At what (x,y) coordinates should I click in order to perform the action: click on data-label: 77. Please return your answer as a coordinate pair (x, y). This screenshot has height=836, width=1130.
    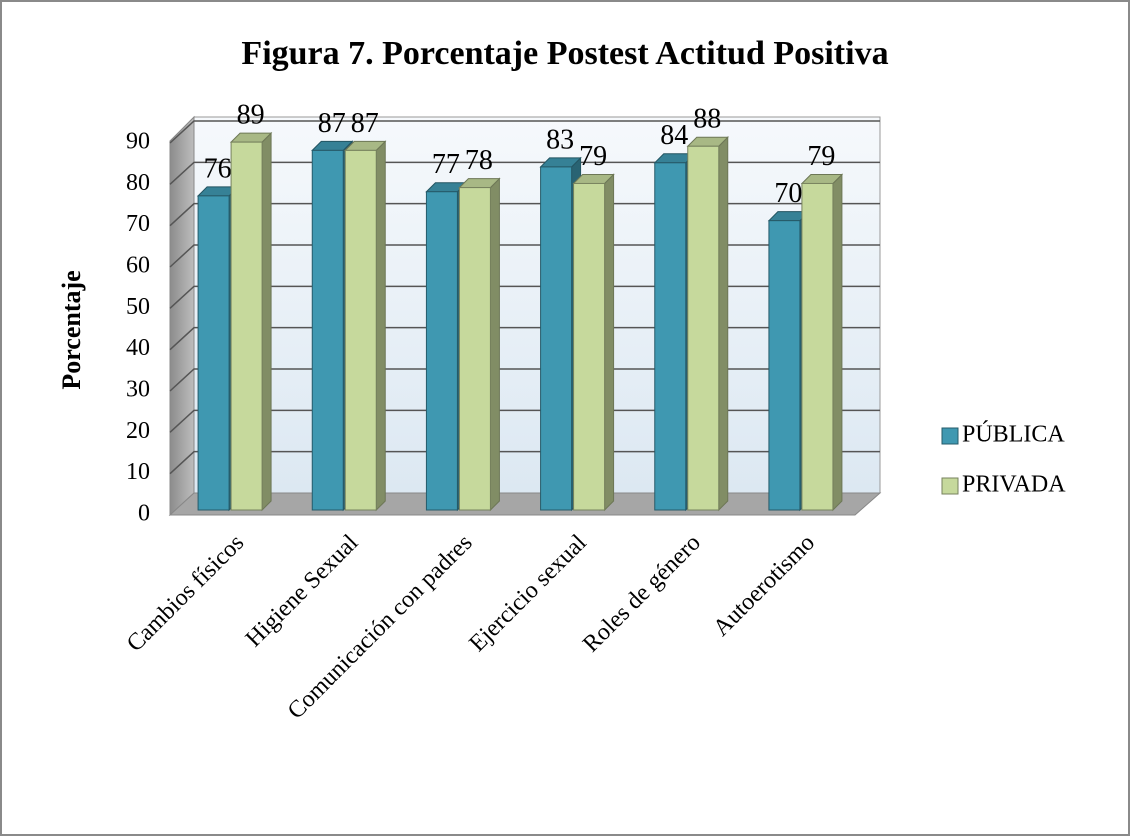
    Looking at the image, I should click on (446, 164).